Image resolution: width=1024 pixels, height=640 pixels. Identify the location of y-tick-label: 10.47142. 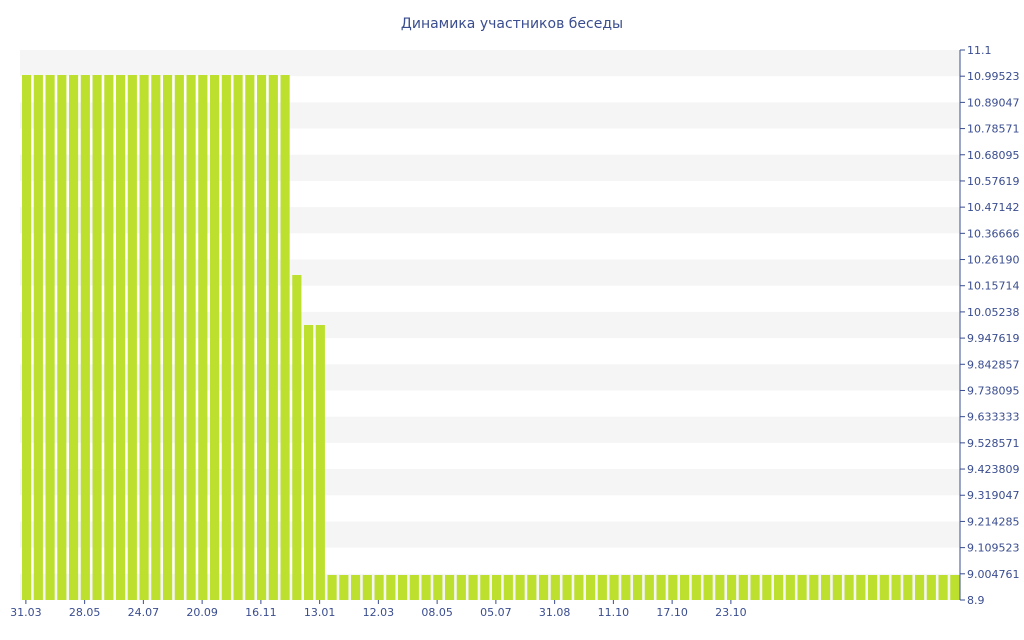
(993, 207).